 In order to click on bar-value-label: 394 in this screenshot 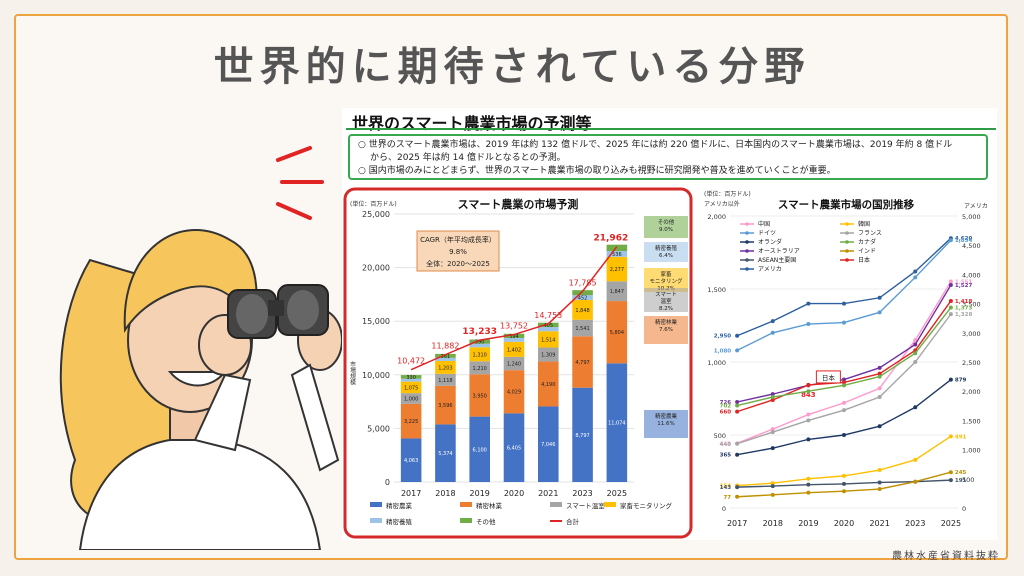, I will do `click(514, 337)`.